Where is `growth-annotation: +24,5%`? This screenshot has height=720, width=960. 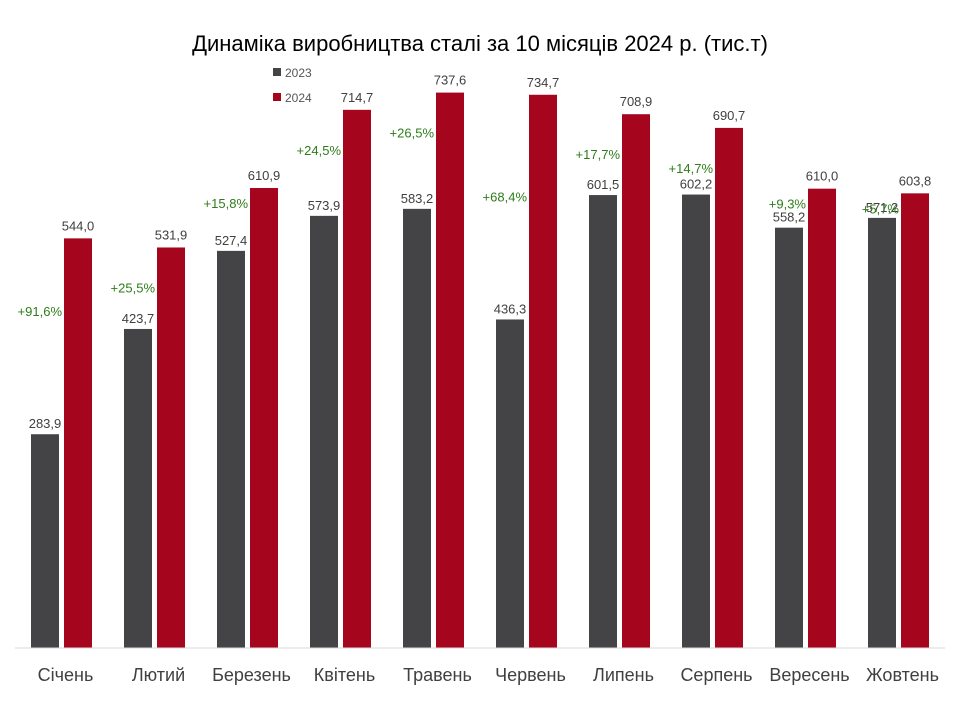
growth-annotation: +24,5% is located at coordinates (319, 150).